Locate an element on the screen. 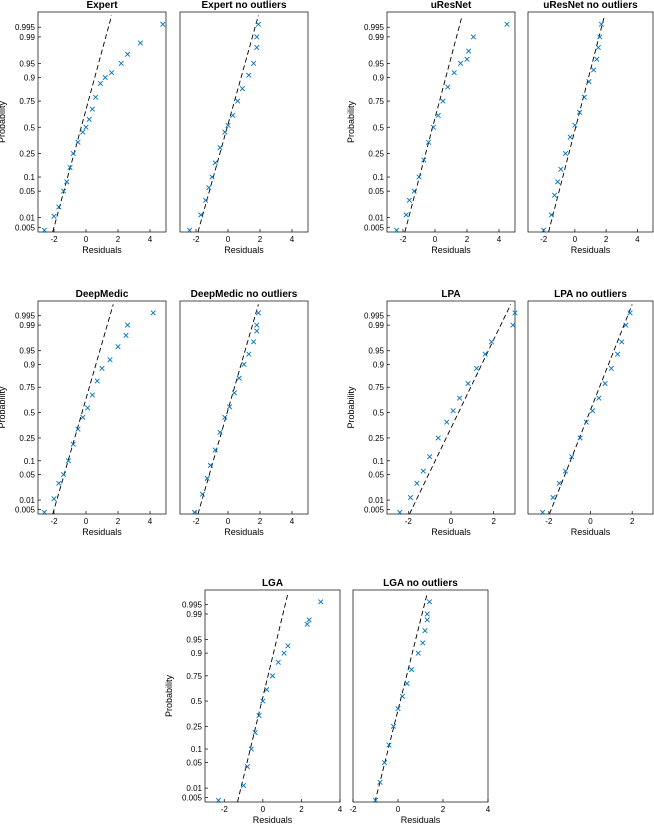 The image size is (654, 830). y-tick-label: 0.01 is located at coordinates (27, 218).